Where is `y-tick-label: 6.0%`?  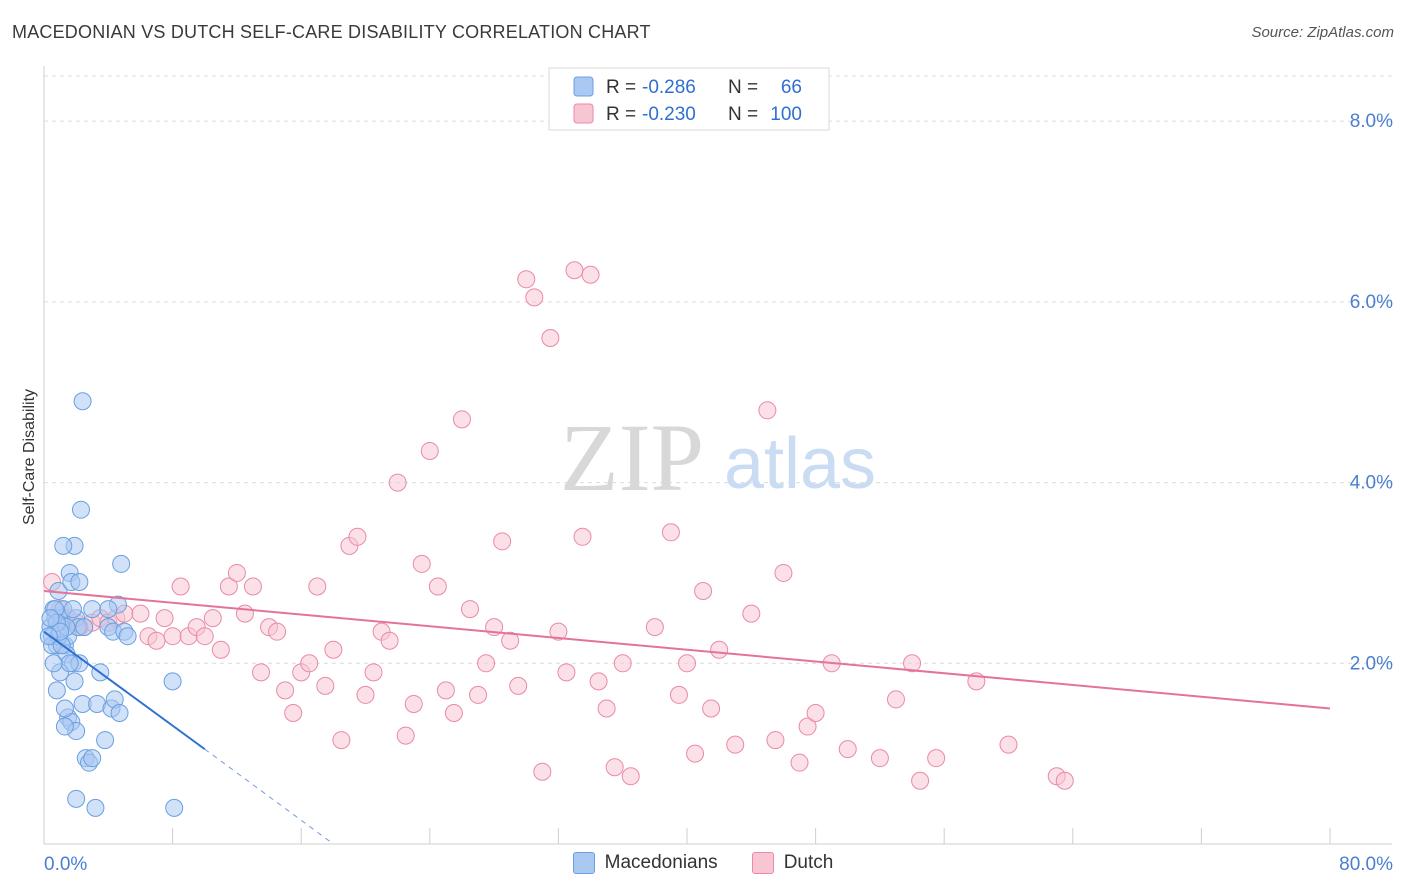 y-tick-label: 6.0% is located at coordinates (1371, 302).